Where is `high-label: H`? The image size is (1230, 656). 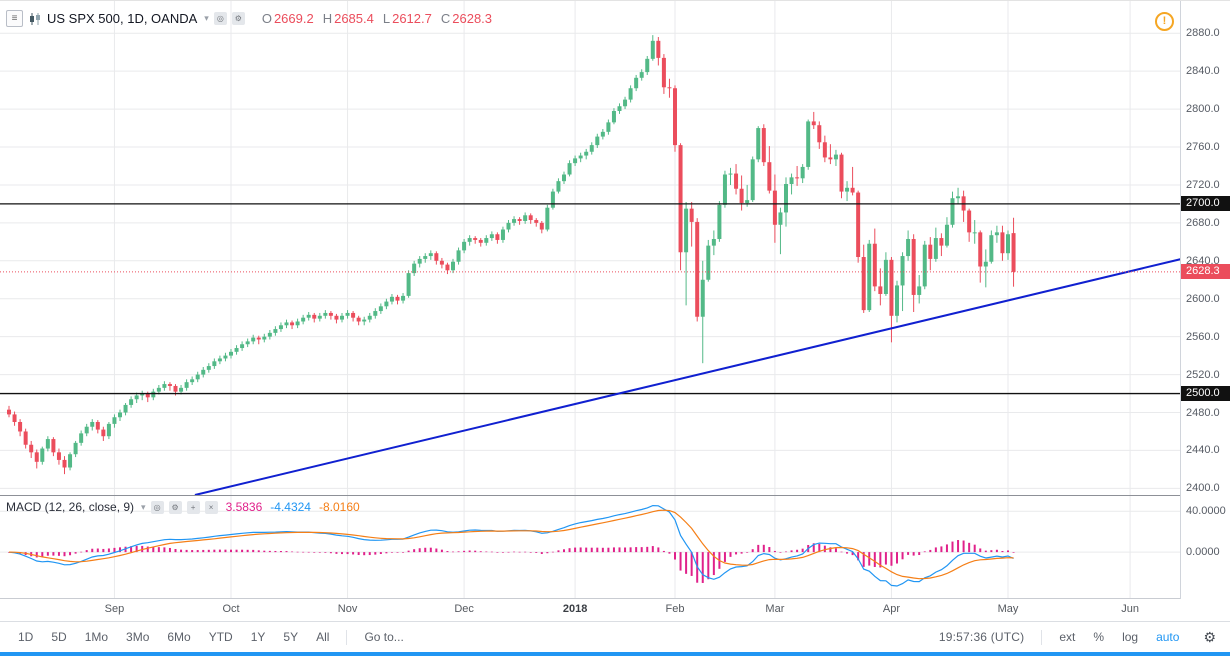 high-label: H is located at coordinates (327, 18).